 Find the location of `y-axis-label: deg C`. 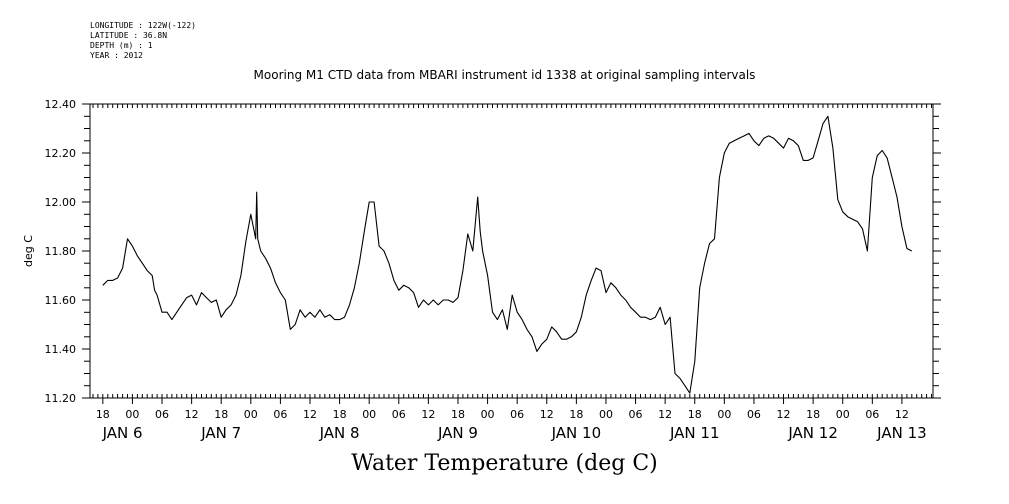

y-axis-label: deg C is located at coordinates (28, 251).